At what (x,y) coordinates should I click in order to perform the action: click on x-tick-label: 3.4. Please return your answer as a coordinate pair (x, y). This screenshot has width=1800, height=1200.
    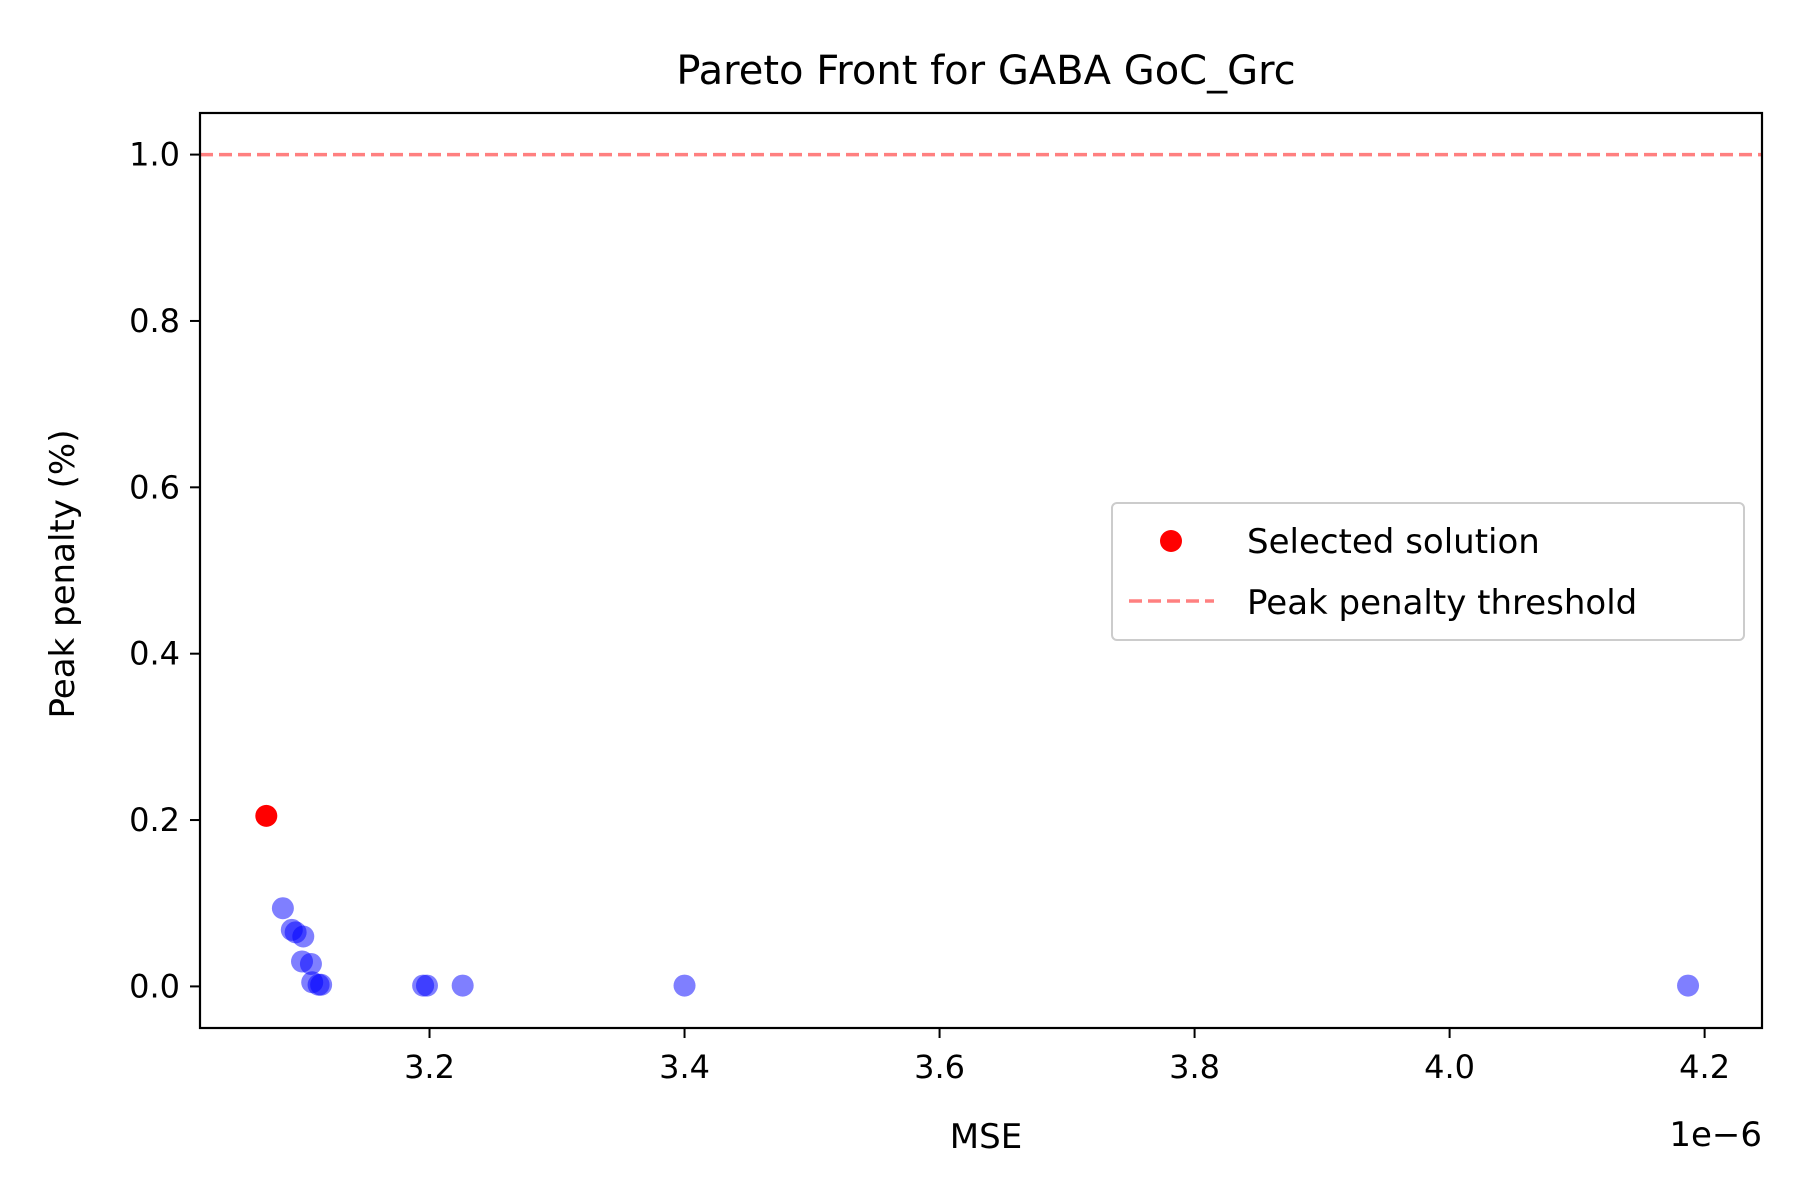
    Looking at the image, I should click on (684, 1067).